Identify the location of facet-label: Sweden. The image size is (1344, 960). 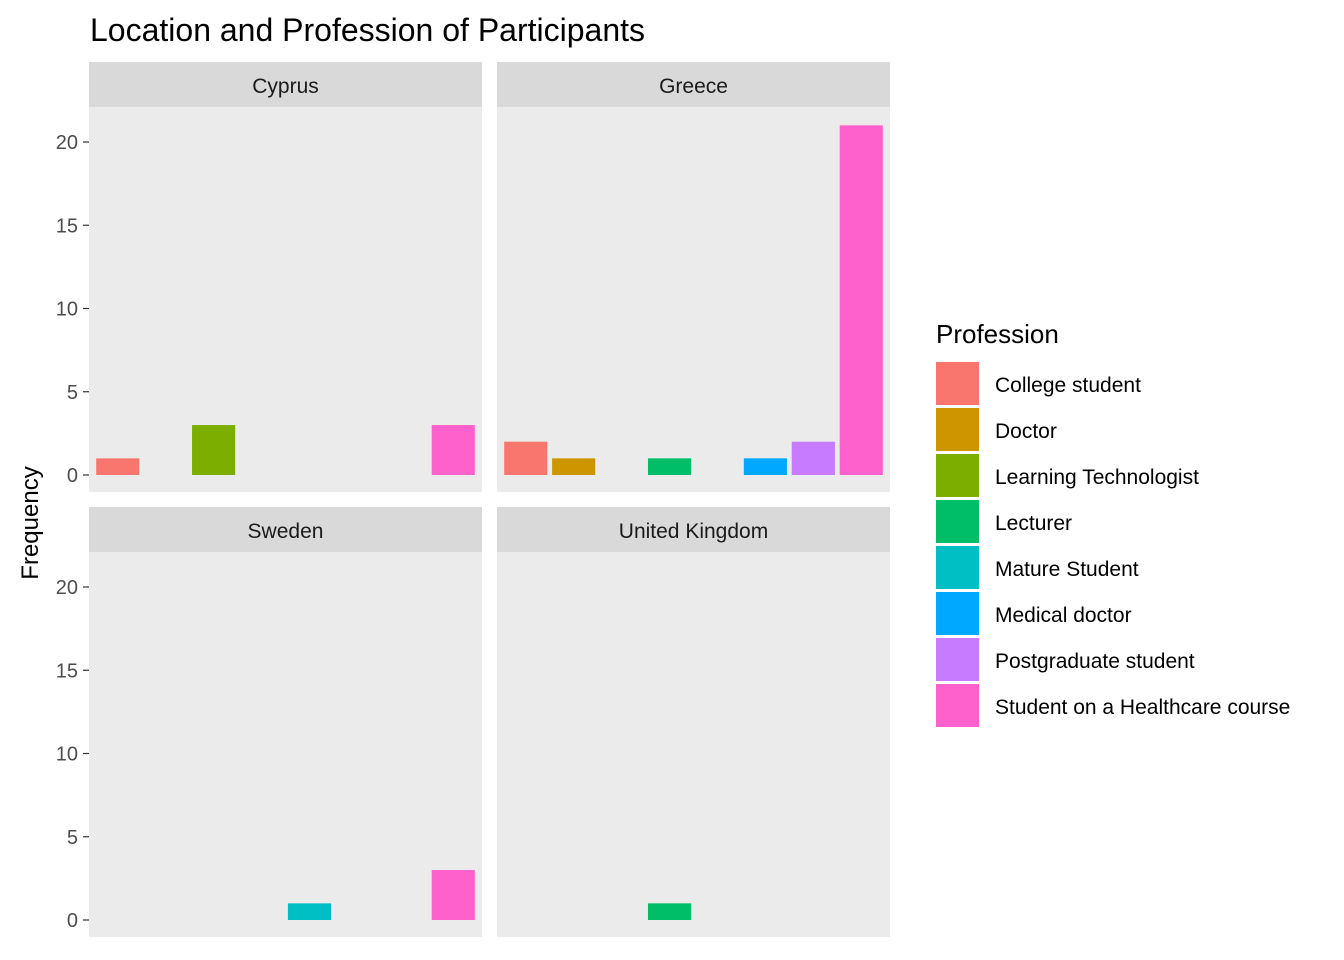
(286, 531).